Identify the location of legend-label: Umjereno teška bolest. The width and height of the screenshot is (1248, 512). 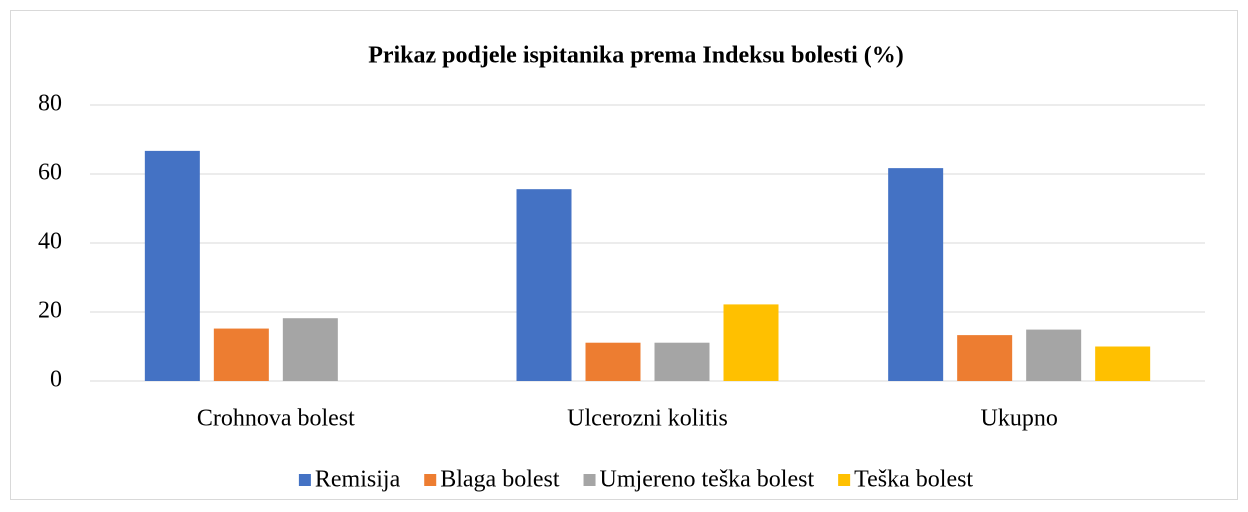
(707, 480).